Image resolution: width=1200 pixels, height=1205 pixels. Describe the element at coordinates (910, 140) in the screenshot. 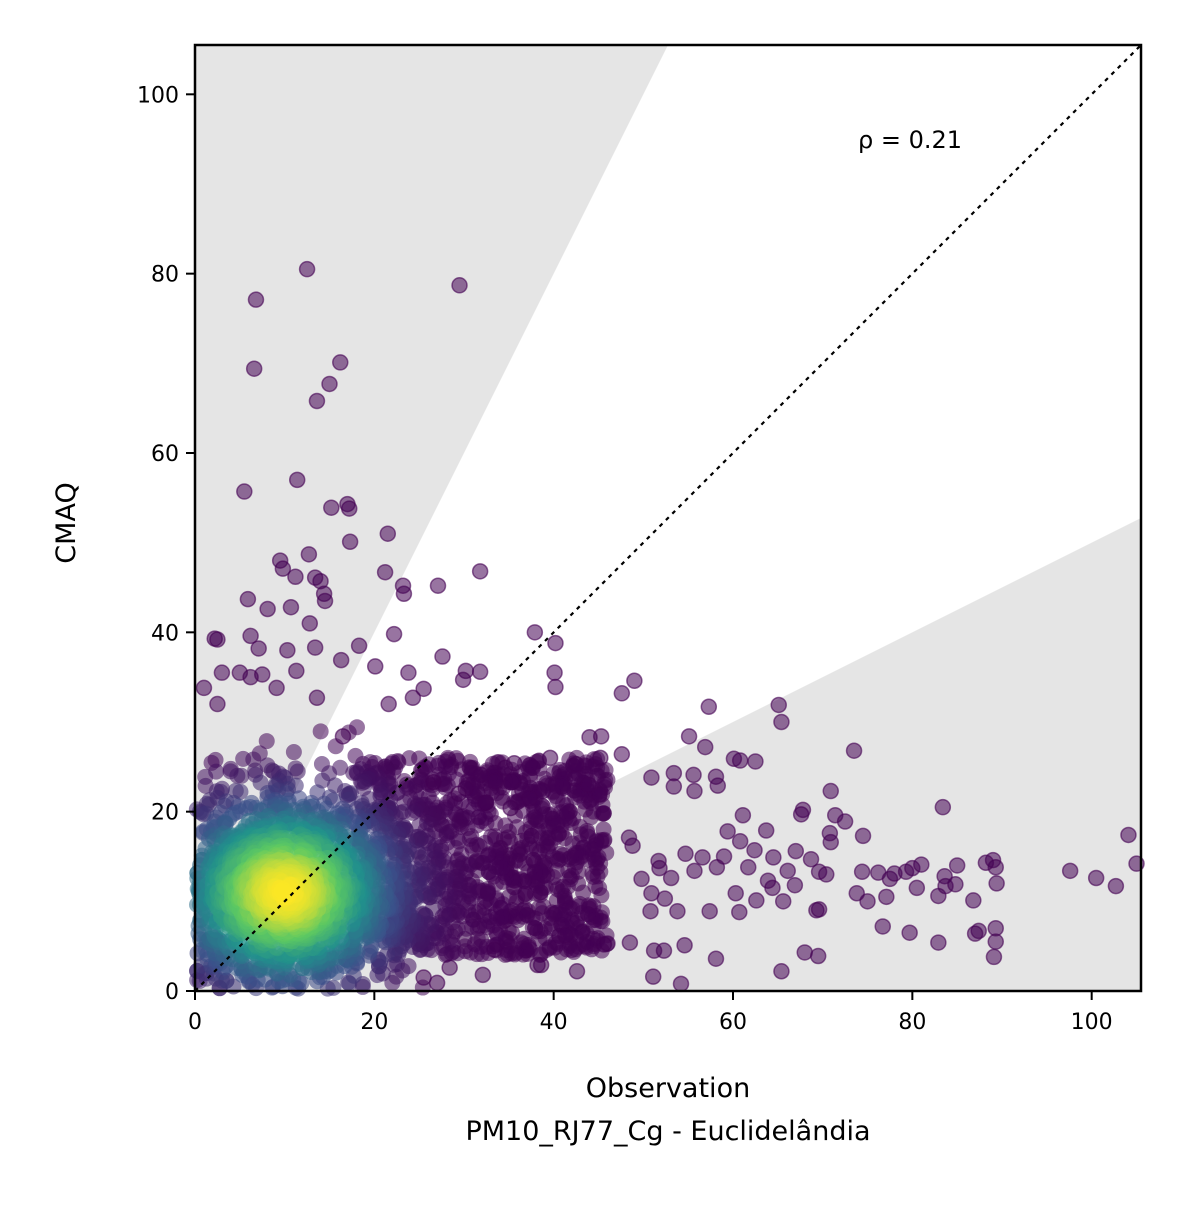

I see `correlation-annotation: ρ = 0.21` at that location.